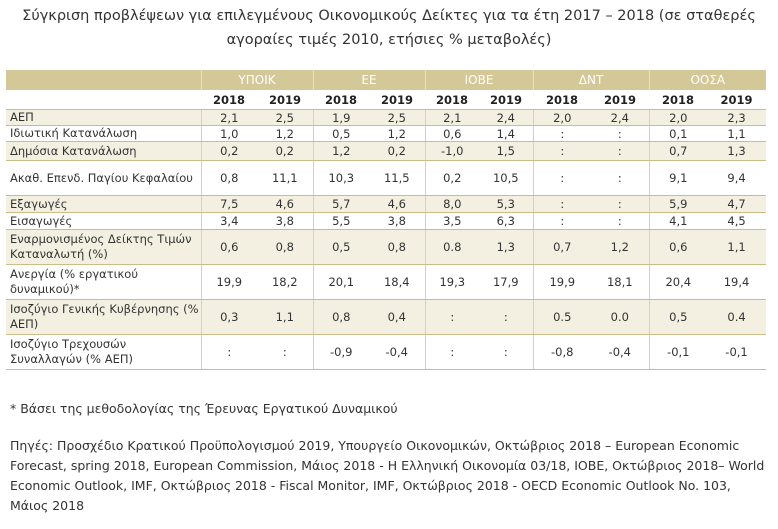 This screenshot has height=529, width=778. What do you see at coordinates (506, 151) in the screenshot?
I see `table-cell: 1,5` at bounding box center [506, 151].